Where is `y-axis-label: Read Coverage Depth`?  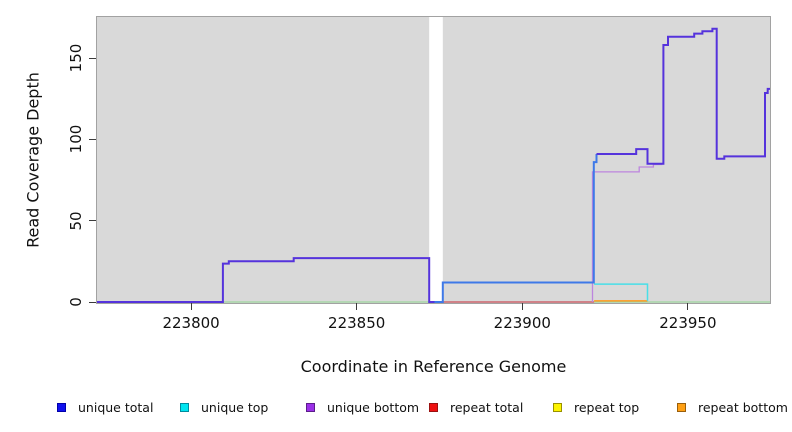 y-axis-label: Read Coverage Depth is located at coordinates (33, 160).